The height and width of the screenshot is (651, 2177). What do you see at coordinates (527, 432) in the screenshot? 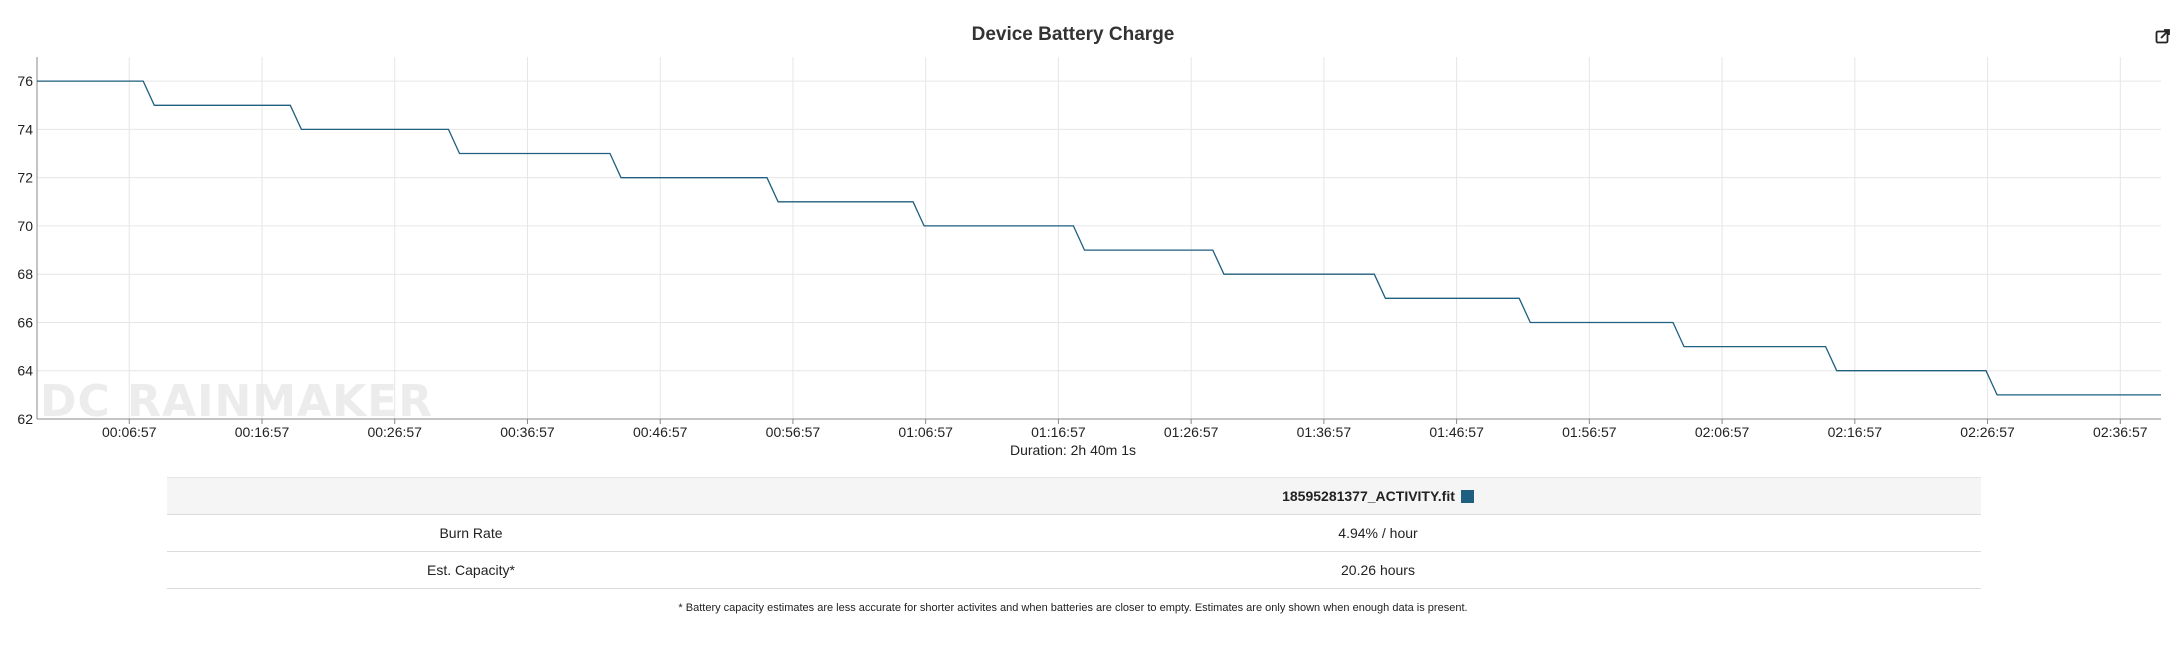
I see `x-tick-label: 00:36:57` at bounding box center [527, 432].